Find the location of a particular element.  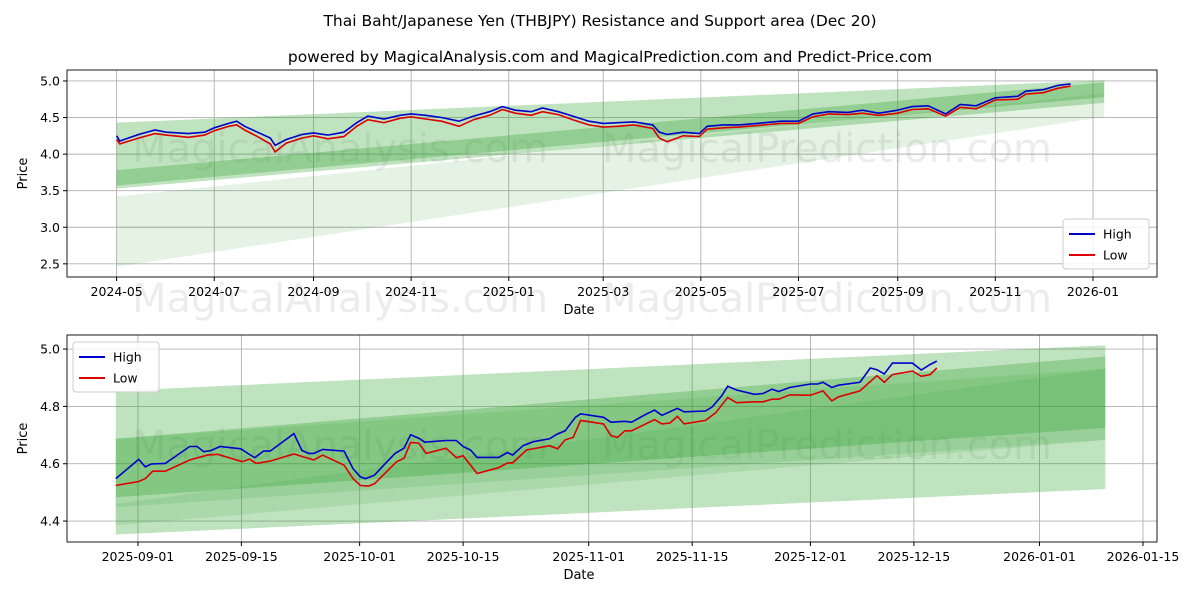

x-tick-label: 2025-11-15 is located at coordinates (692, 556).